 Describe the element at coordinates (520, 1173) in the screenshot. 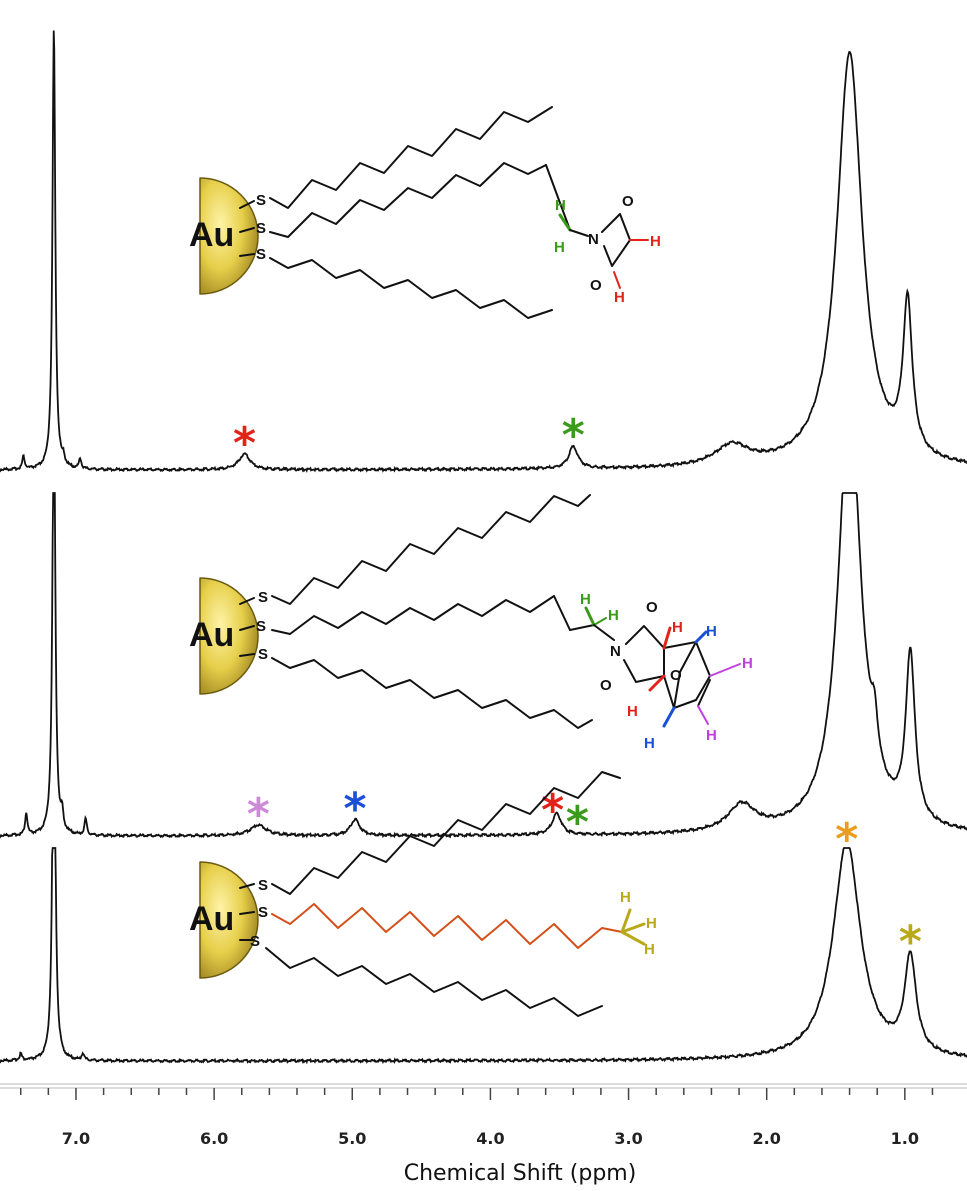

I see `x-axis-title: Chemical Shift (ppm)` at that location.